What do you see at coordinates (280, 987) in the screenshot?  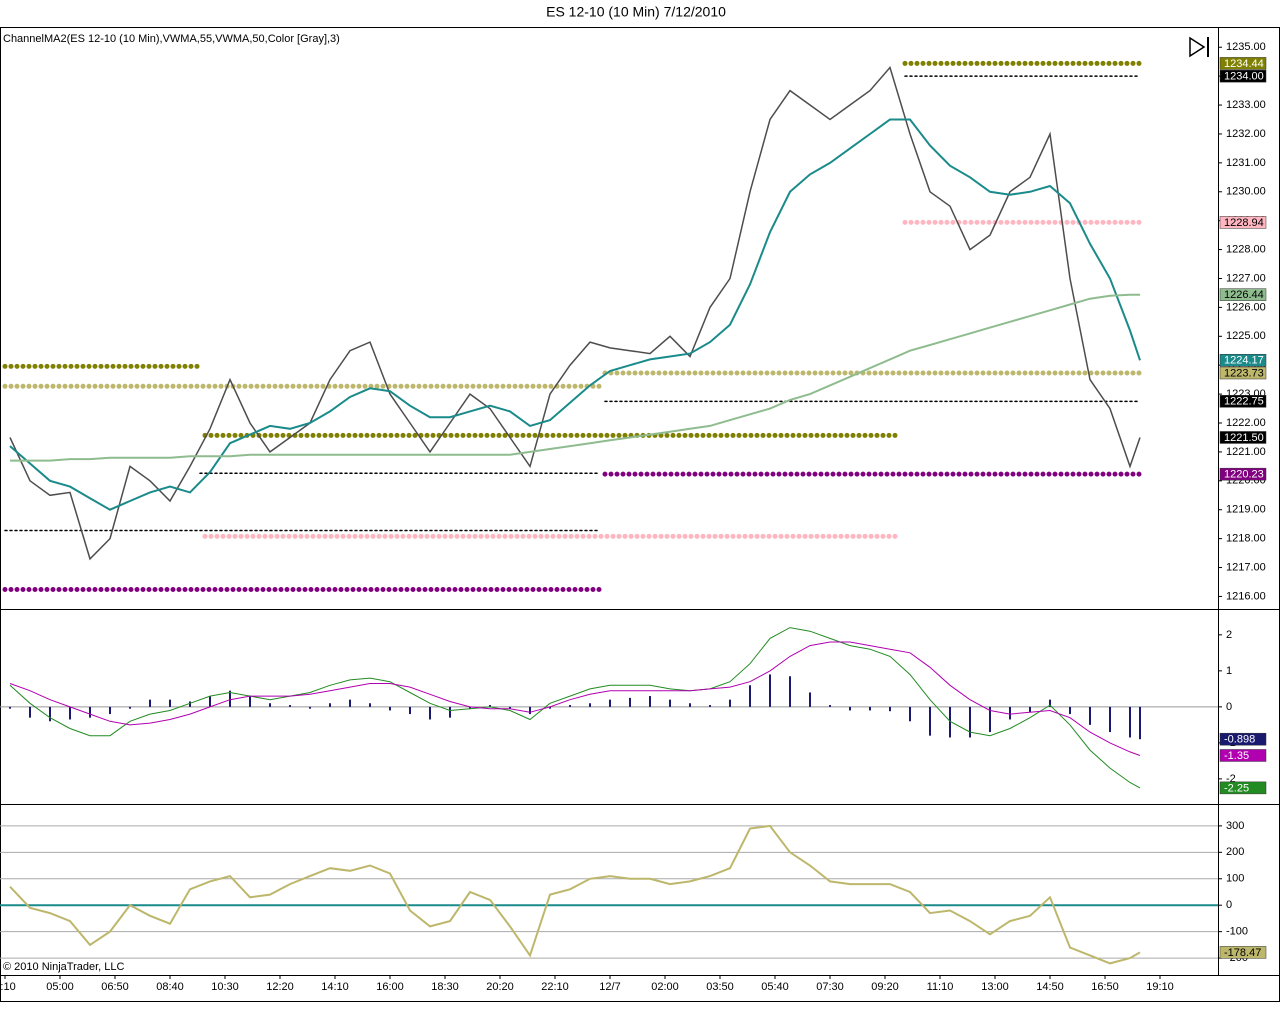 I see `x-tick-label: 12:20` at bounding box center [280, 987].